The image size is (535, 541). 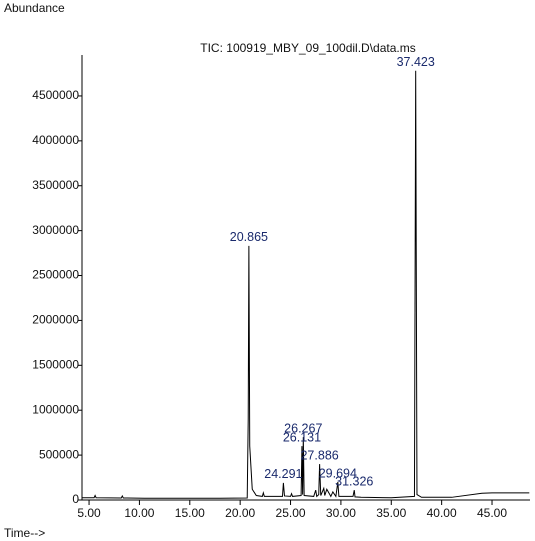 What do you see at coordinates (416, 62) in the screenshot?
I see `peak-label: 37.423` at bounding box center [416, 62].